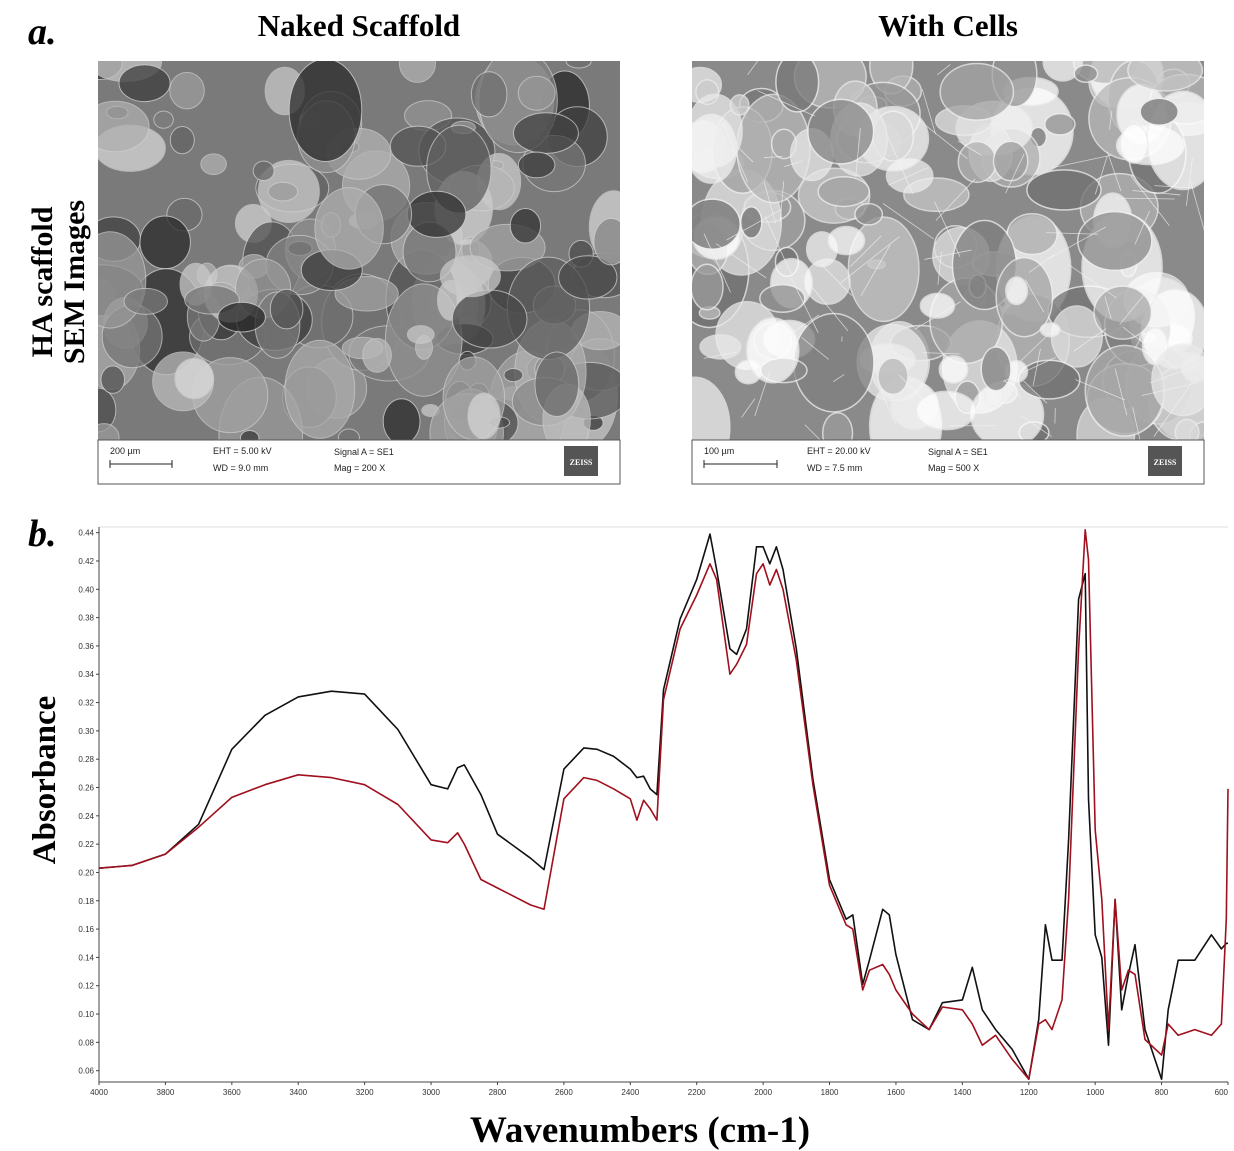  What do you see at coordinates (1162, 1092) in the screenshot?
I see `x-tick-label: 800` at bounding box center [1162, 1092].